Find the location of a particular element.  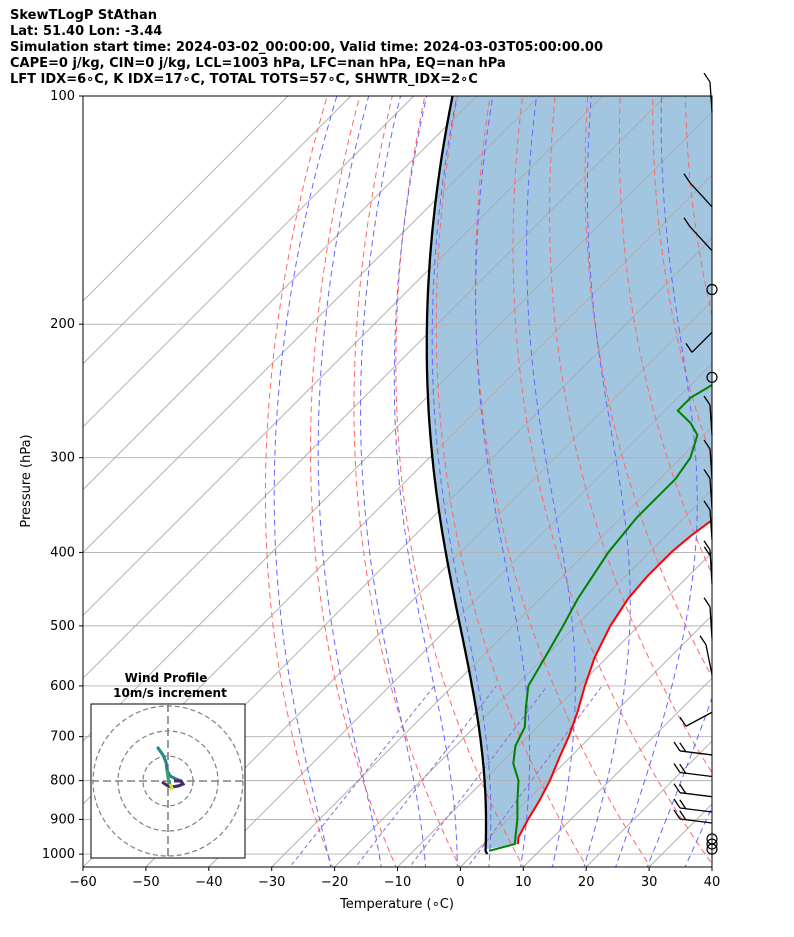

y-tick-label: 1000 is located at coordinates (58, 854).